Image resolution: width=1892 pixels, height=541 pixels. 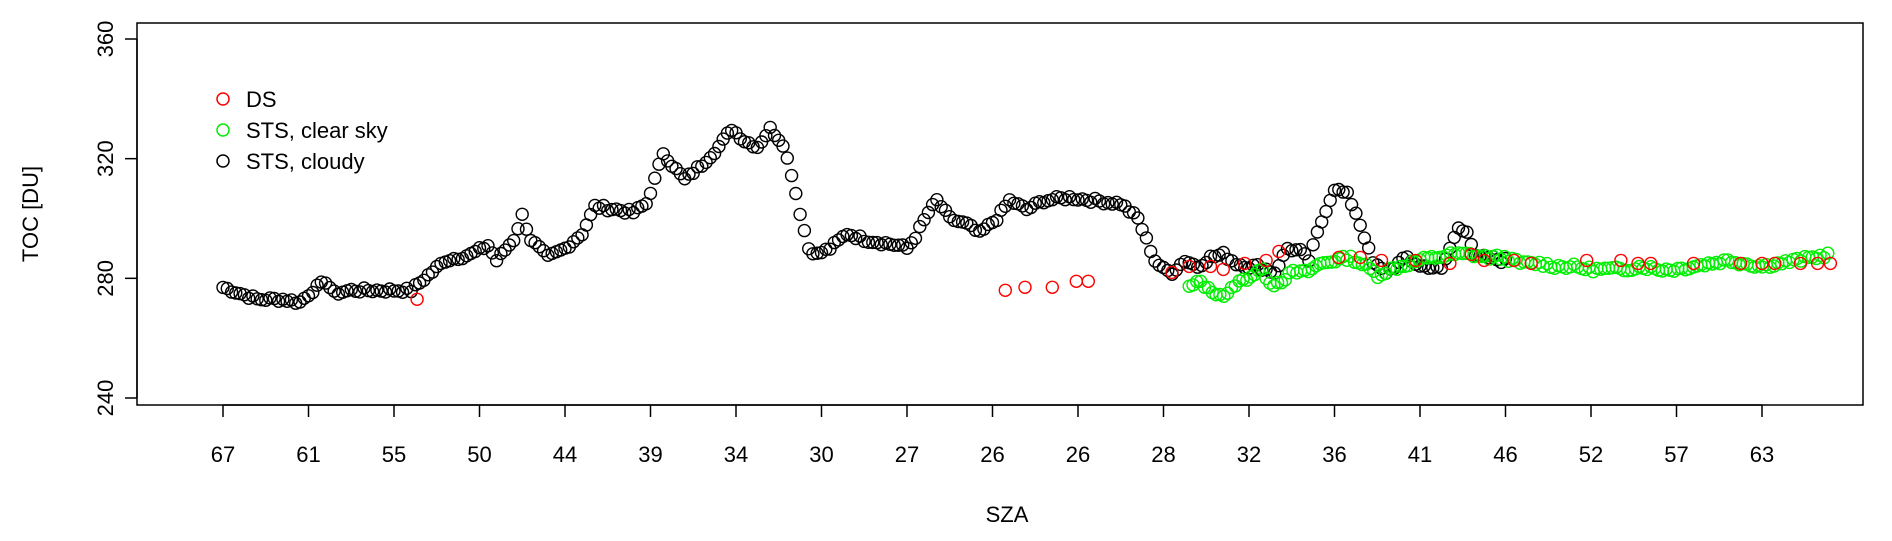 I want to click on legend-label-ds: DS, so click(x=261, y=99).